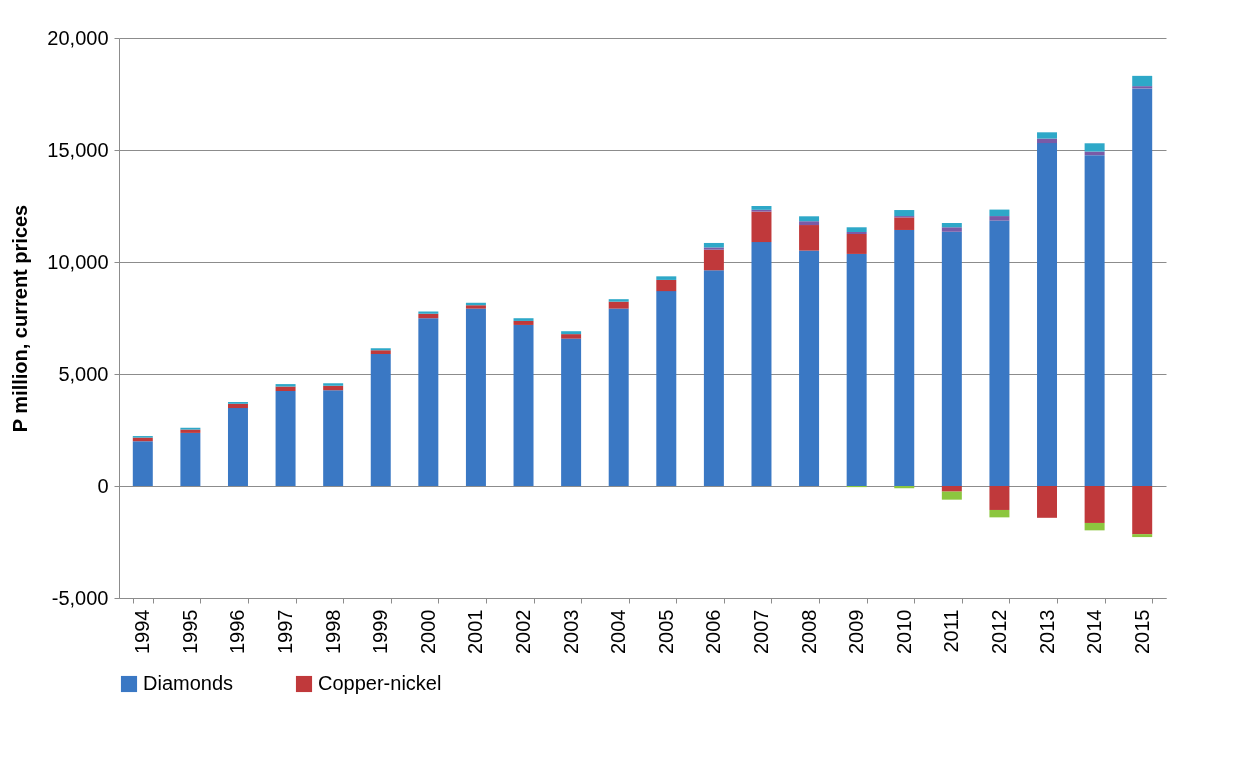  What do you see at coordinates (523, 631) in the screenshot?
I see `x-tick-label: 2002` at bounding box center [523, 631].